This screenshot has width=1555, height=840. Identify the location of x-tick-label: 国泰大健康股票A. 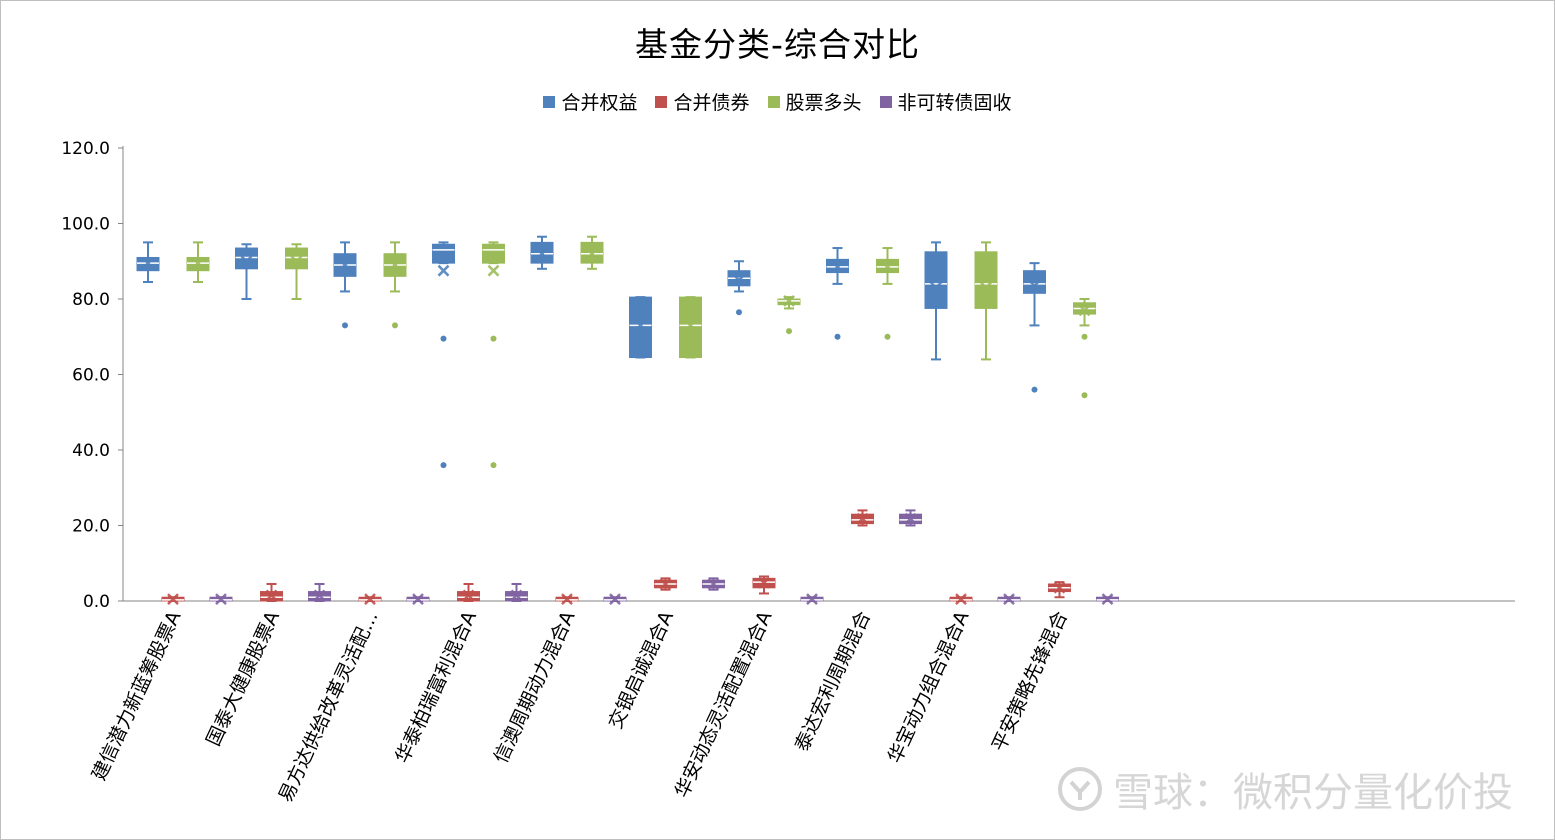
(243, 679).